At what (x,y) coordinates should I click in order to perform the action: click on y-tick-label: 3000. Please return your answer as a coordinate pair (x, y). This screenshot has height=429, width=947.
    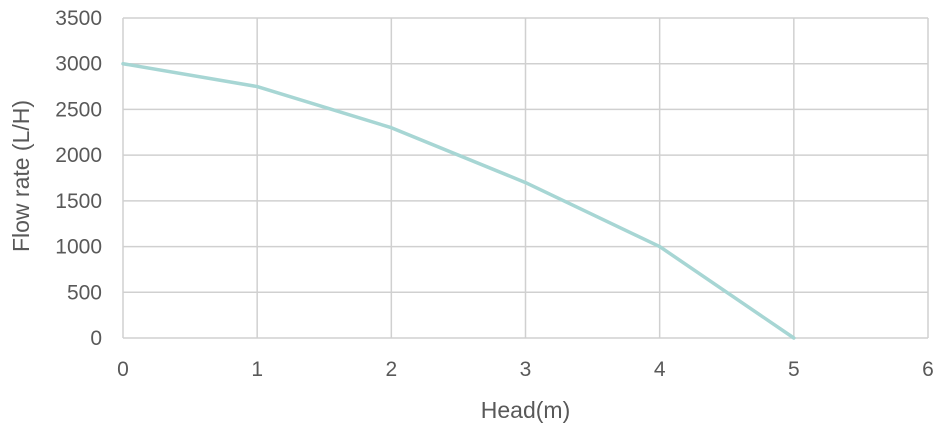
    Looking at the image, I should click on (78, 64).